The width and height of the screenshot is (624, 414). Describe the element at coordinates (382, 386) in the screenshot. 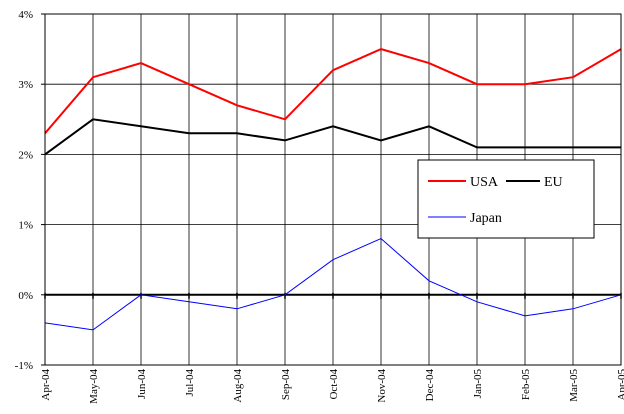

I see `x-tick-label: Nov-04` at that location.